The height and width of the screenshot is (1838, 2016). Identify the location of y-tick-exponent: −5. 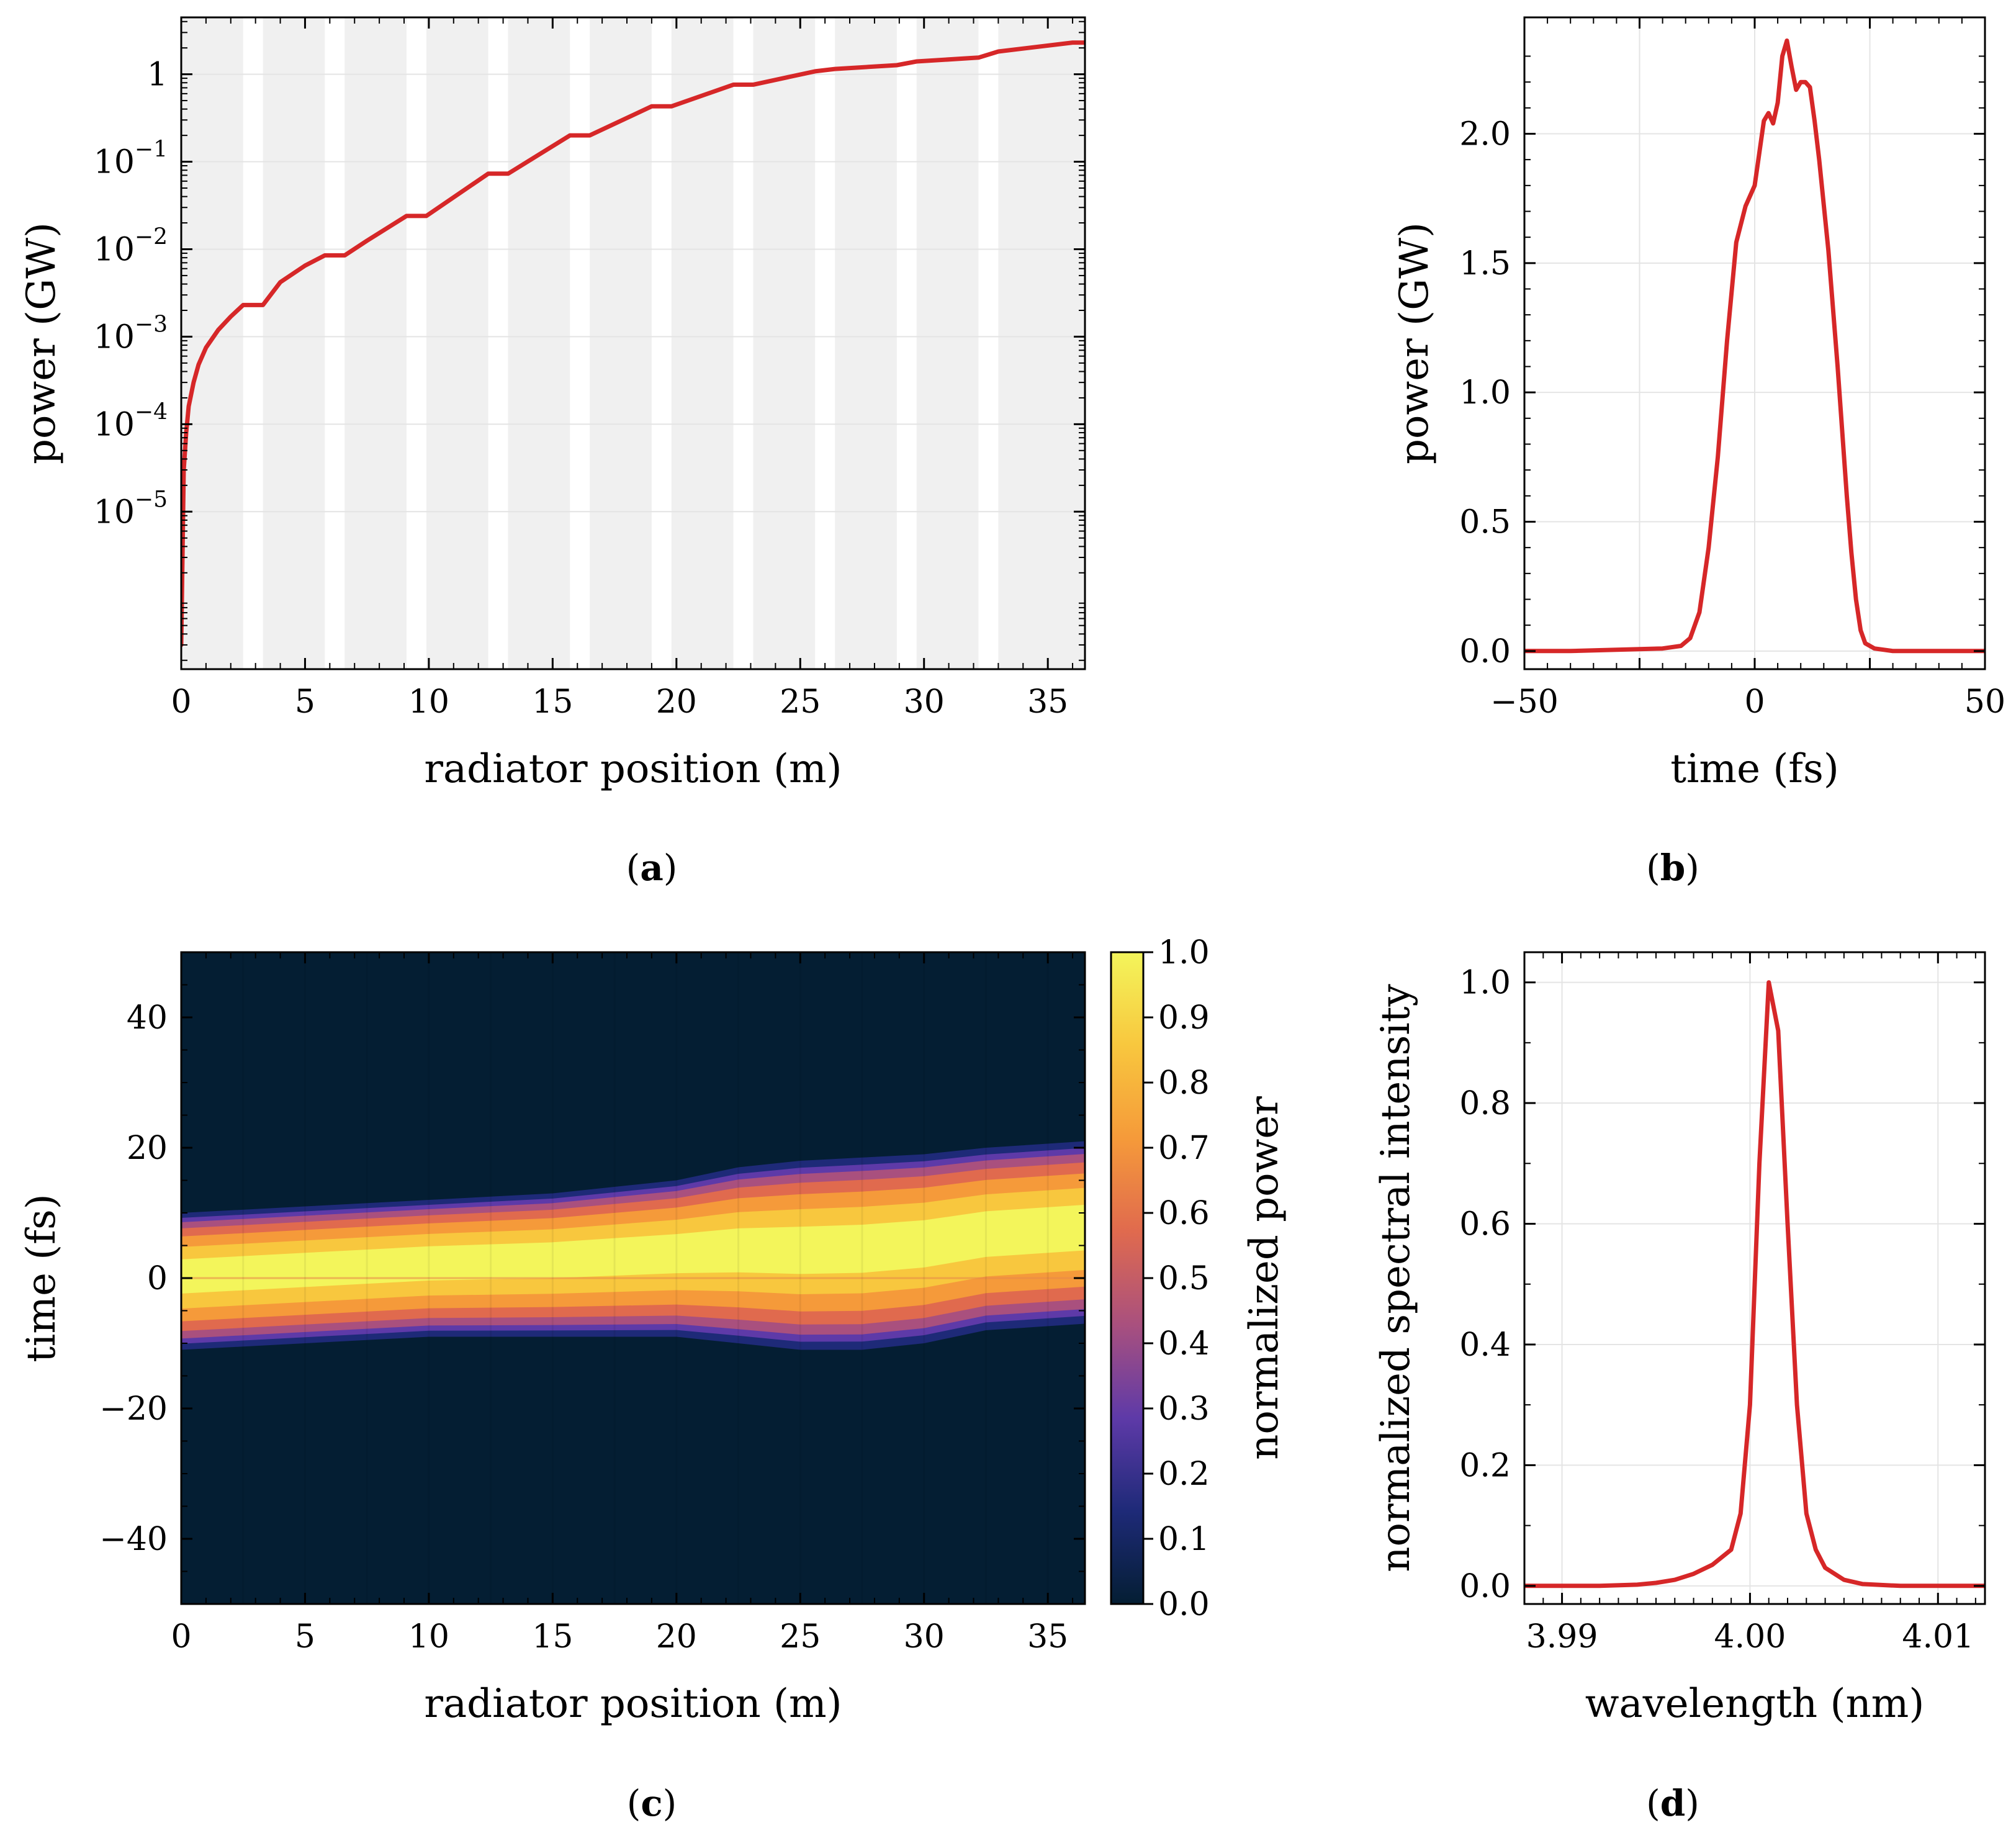
(151, 500).